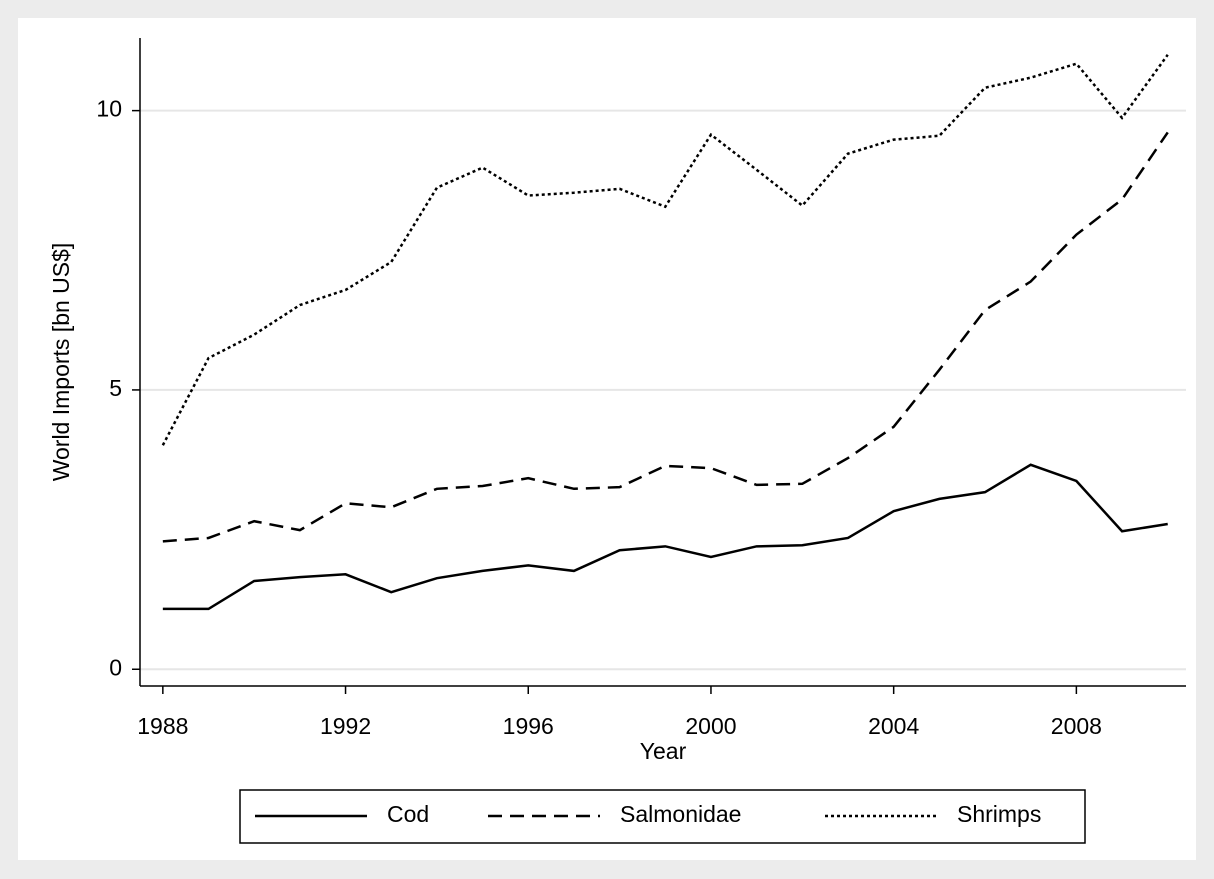  Describe the element at coordinates (345, 726) in the screenshot. I see `x-tick-label: 1992` at that location.